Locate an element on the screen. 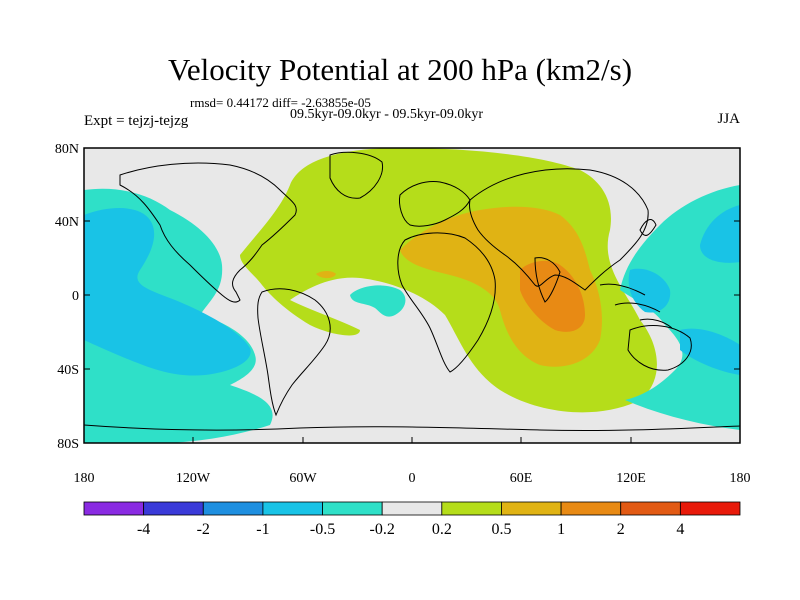 This screenshot has height=600, width=800. colorbar-level-label: -4 is located at coordinates (143, 529).